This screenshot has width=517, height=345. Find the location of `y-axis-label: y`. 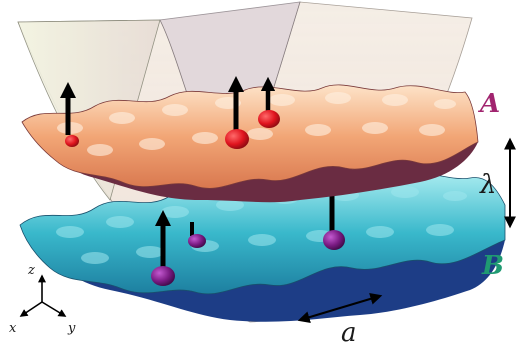

y-axis-label: y is located at coordinates (71, 328).